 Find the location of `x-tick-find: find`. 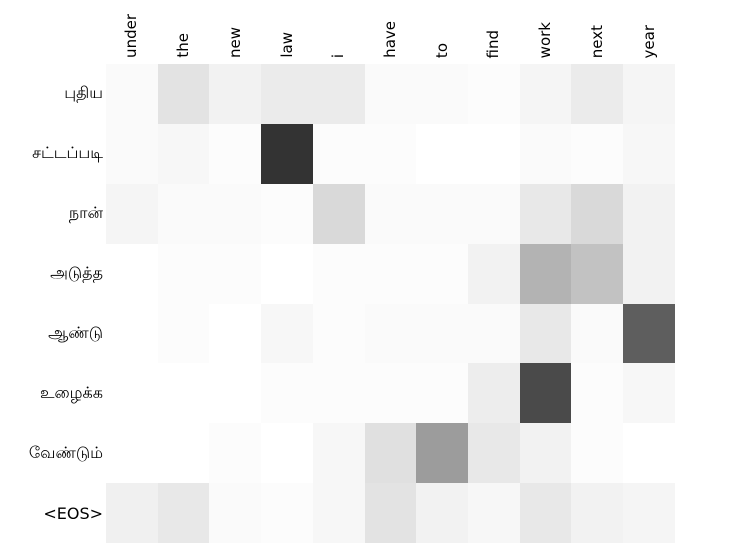

x-tick-find: find is located at coordinates (494, 32).